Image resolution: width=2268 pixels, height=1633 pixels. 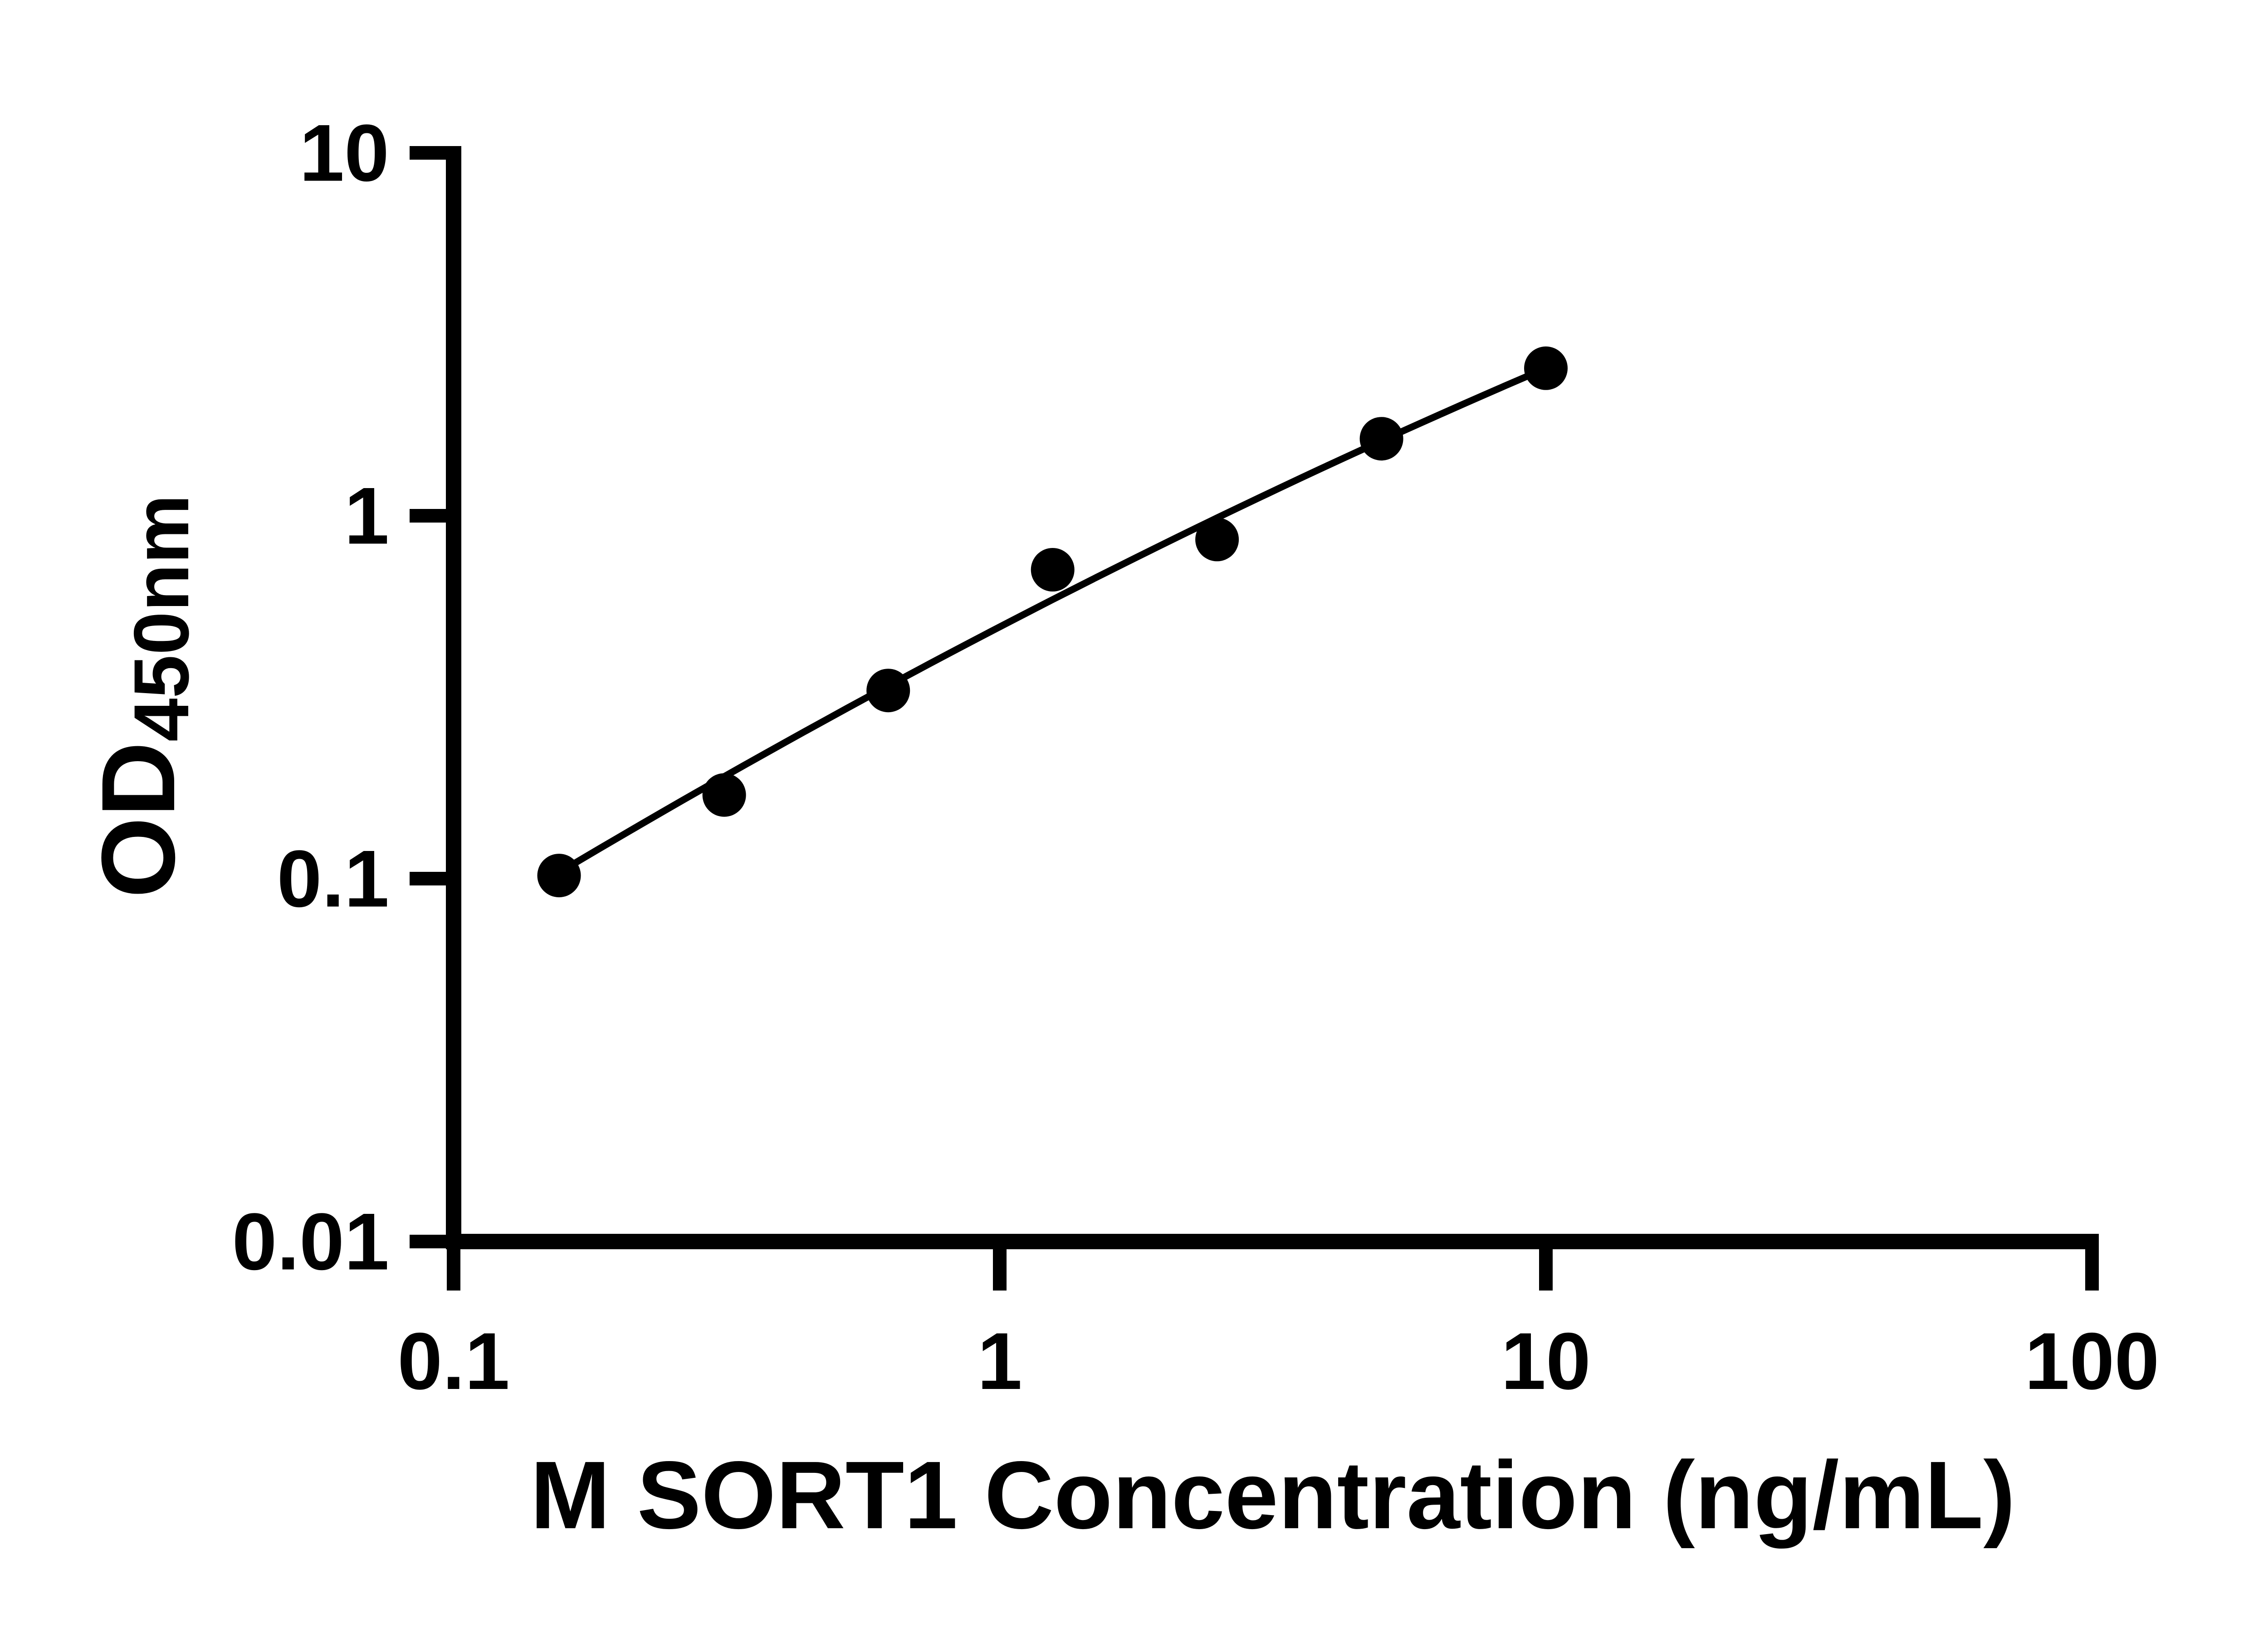 I want to click on y-axis-title-main: OD, so click(x=138, y=819).